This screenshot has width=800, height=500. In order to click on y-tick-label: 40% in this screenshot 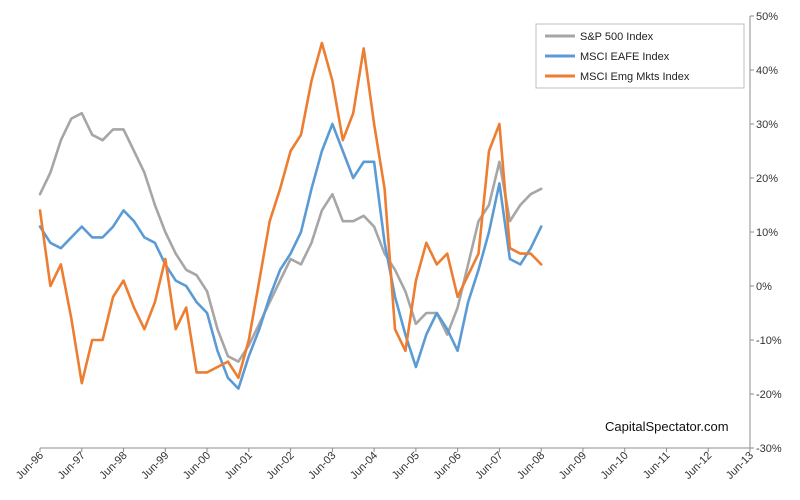, I will do `click(767, 71)`.